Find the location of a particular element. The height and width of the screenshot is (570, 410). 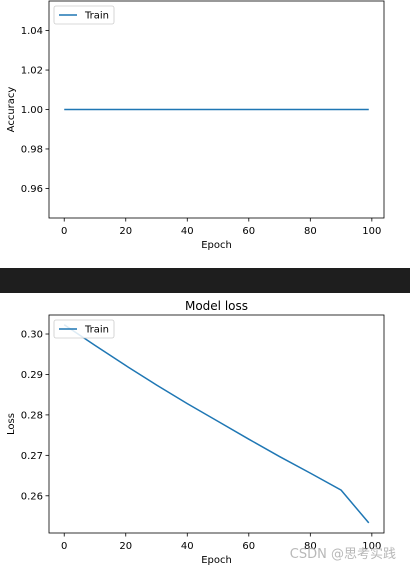

y-tick-label: 0.27 is located at coordinates (32, 456).